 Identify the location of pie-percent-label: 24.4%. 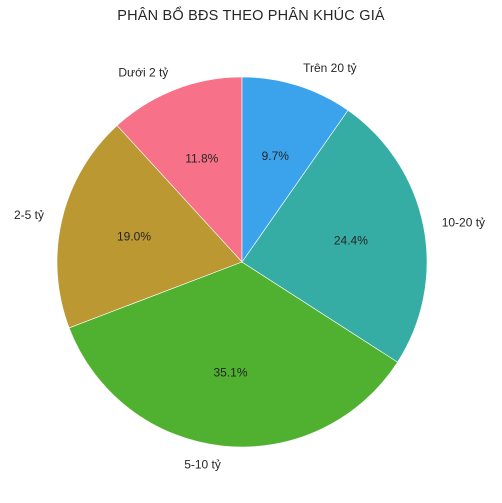
(351, 241).